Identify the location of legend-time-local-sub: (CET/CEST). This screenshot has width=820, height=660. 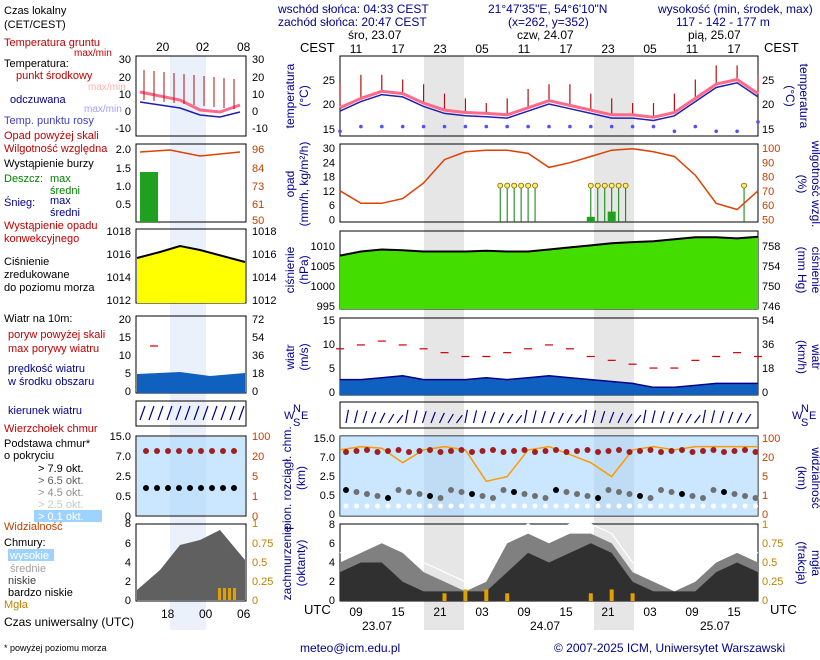
(35, 25).